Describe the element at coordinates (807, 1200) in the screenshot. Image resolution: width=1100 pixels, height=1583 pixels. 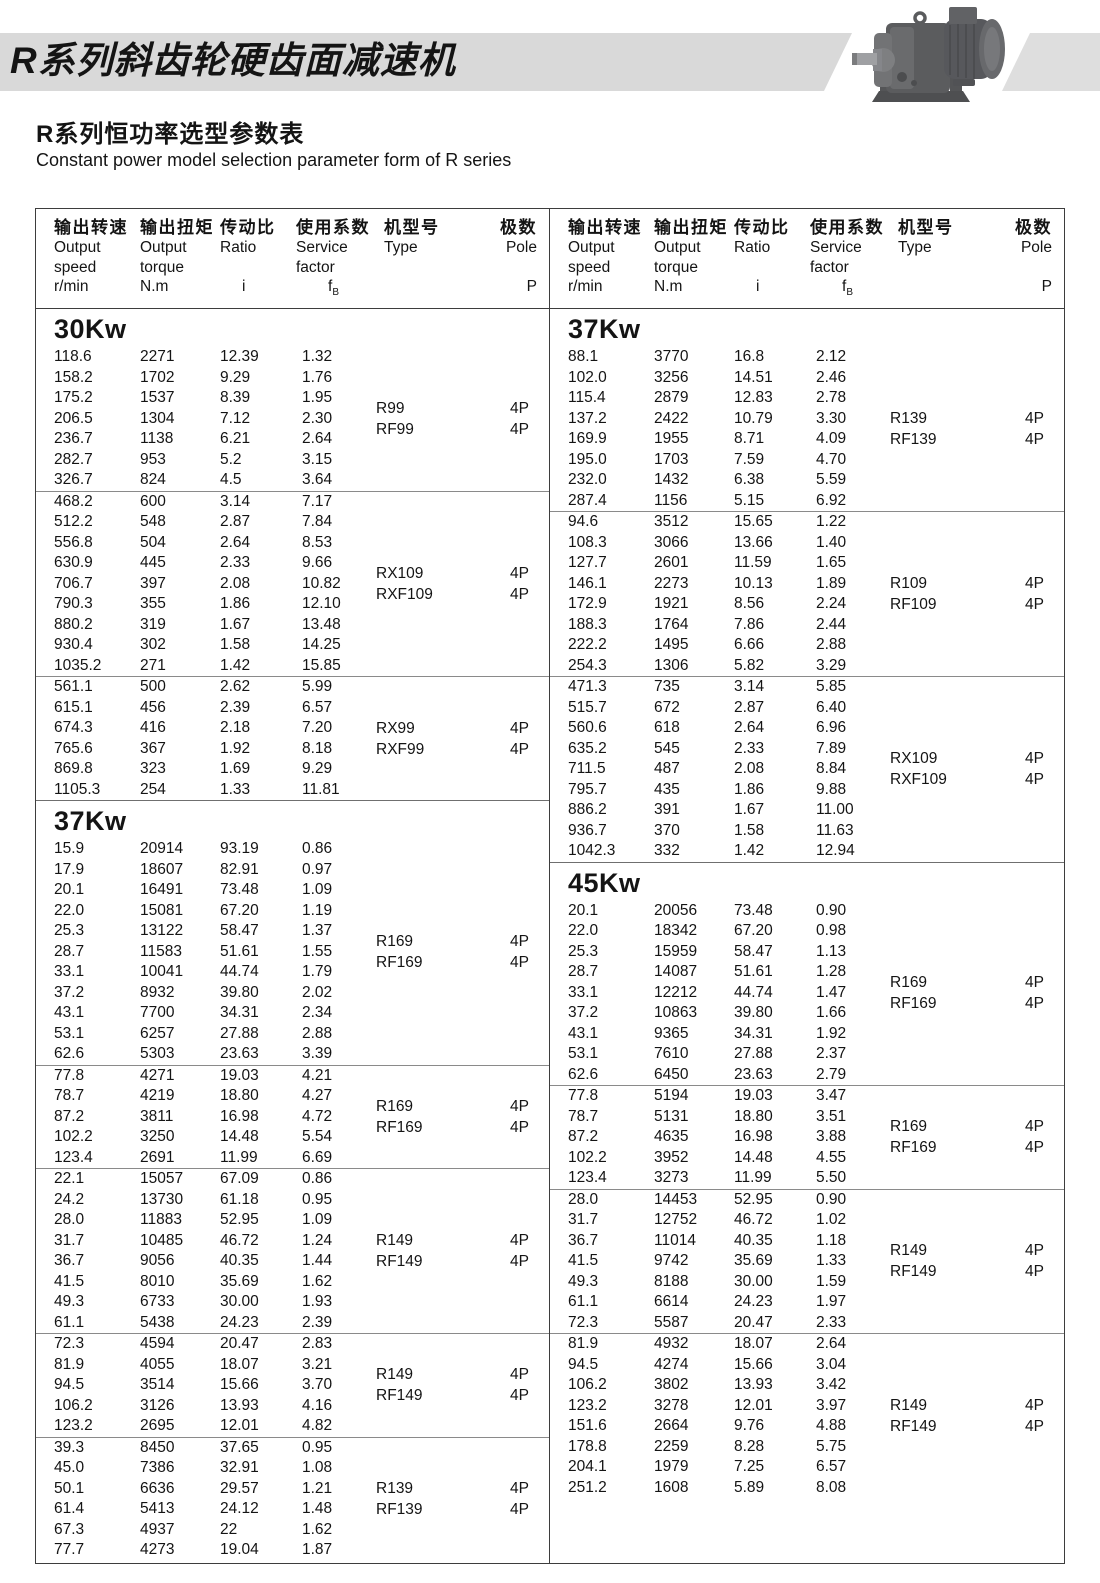
I see `table-row: 28.0 14453 52.95 0.90` at that location.